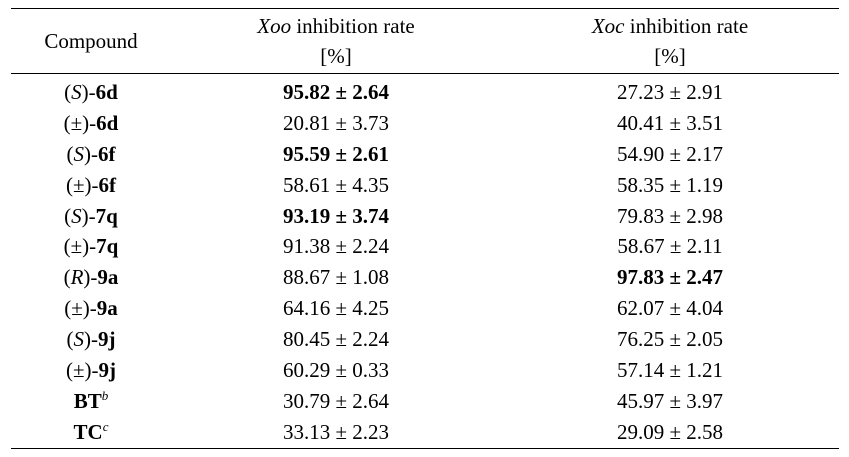 Image resolution: width=849 pixels, height=457 pixels. I want to click on header-xoc-title: Xoc inhibition rate, so click(670, 26).